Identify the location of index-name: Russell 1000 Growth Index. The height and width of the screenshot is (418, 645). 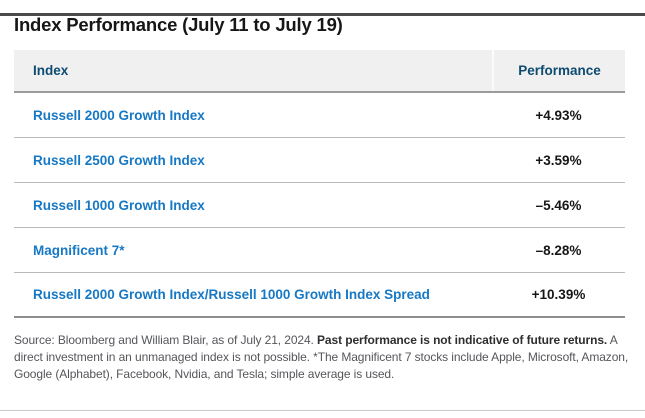
(119, 205).